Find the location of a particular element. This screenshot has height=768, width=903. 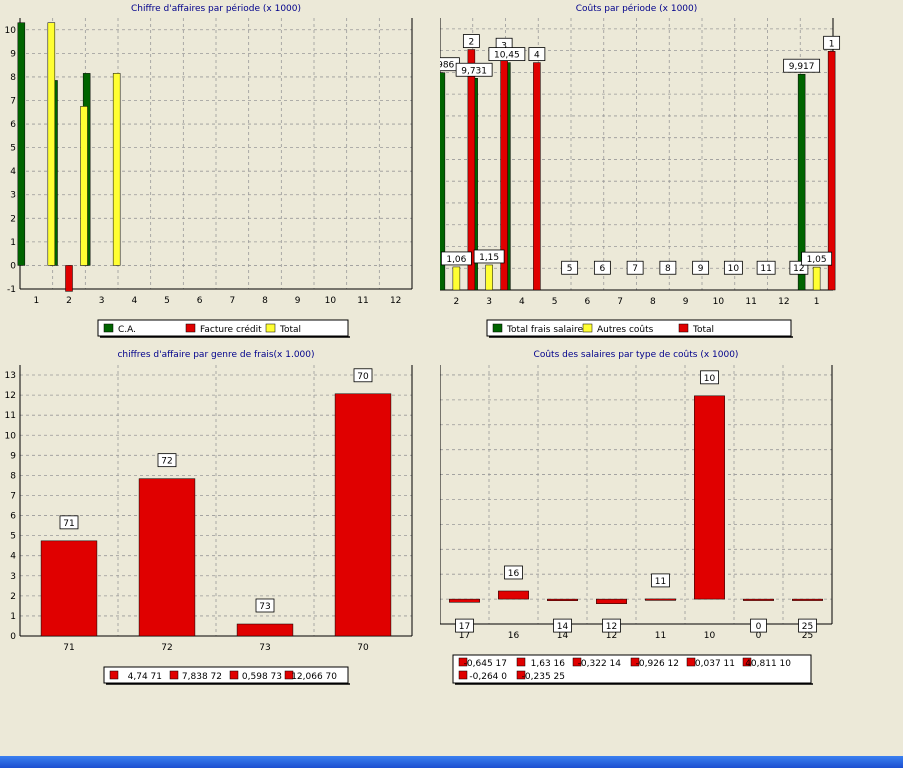

data-label: 1,05 is located at coordinates (817, 260).